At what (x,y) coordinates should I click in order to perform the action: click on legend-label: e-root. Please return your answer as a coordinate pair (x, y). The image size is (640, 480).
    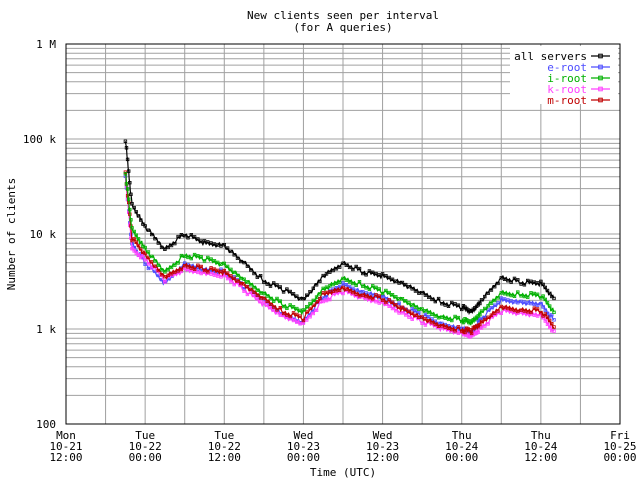
    Looking at the image, I should click on (567, 67).